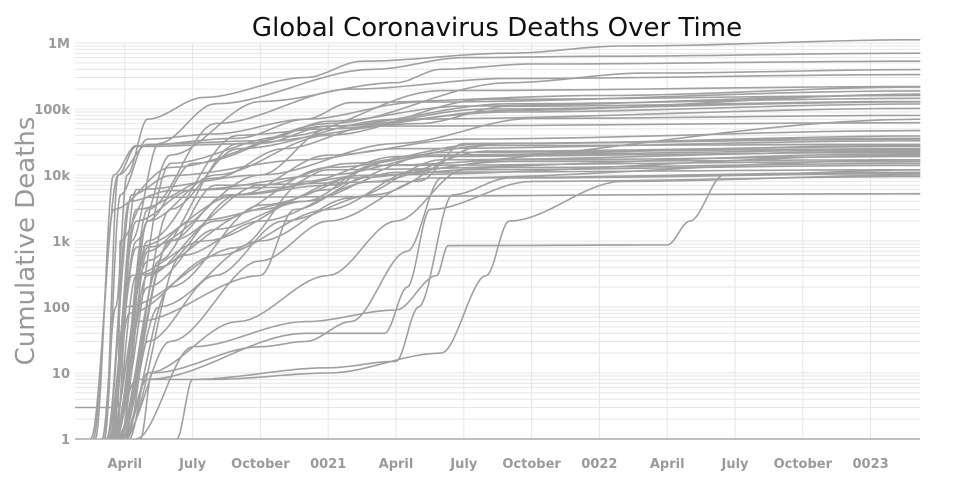  What do you see at coordinates (497, 28) in the screenshot?
I see `chart-title: Global Coronavirus Deaths Over Time` at bounding box center [497, 28].